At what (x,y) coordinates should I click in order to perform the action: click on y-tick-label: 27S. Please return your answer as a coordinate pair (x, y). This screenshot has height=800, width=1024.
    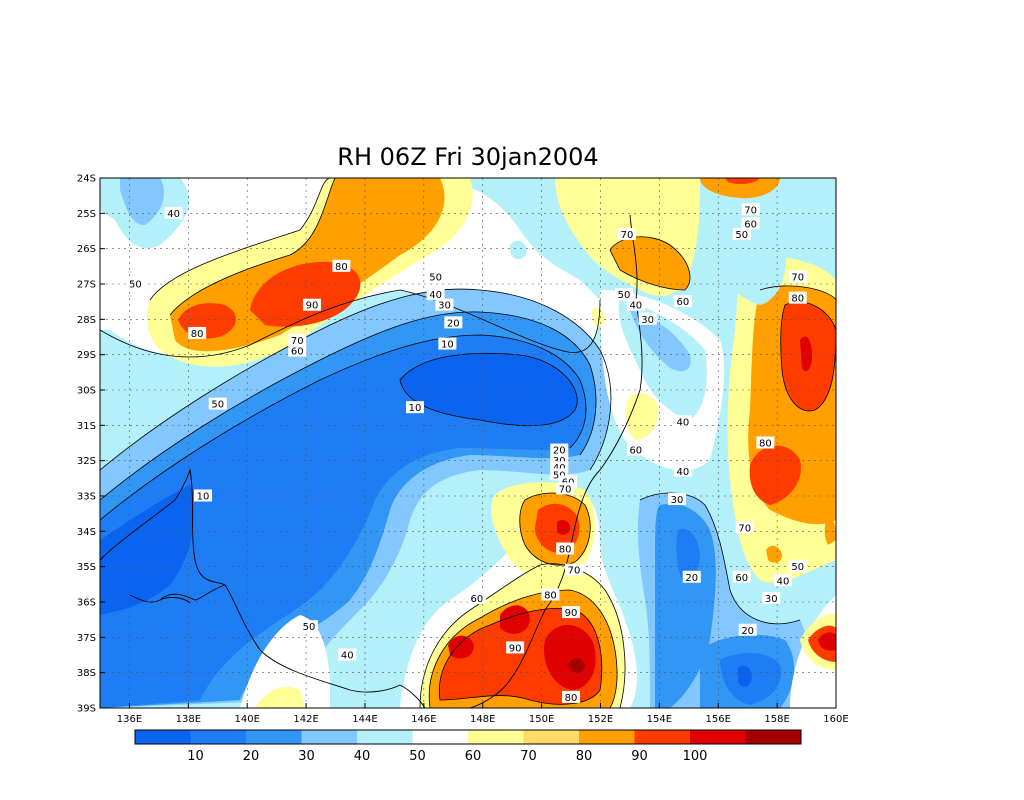
    Looking at the image, I should click on (86, 285).